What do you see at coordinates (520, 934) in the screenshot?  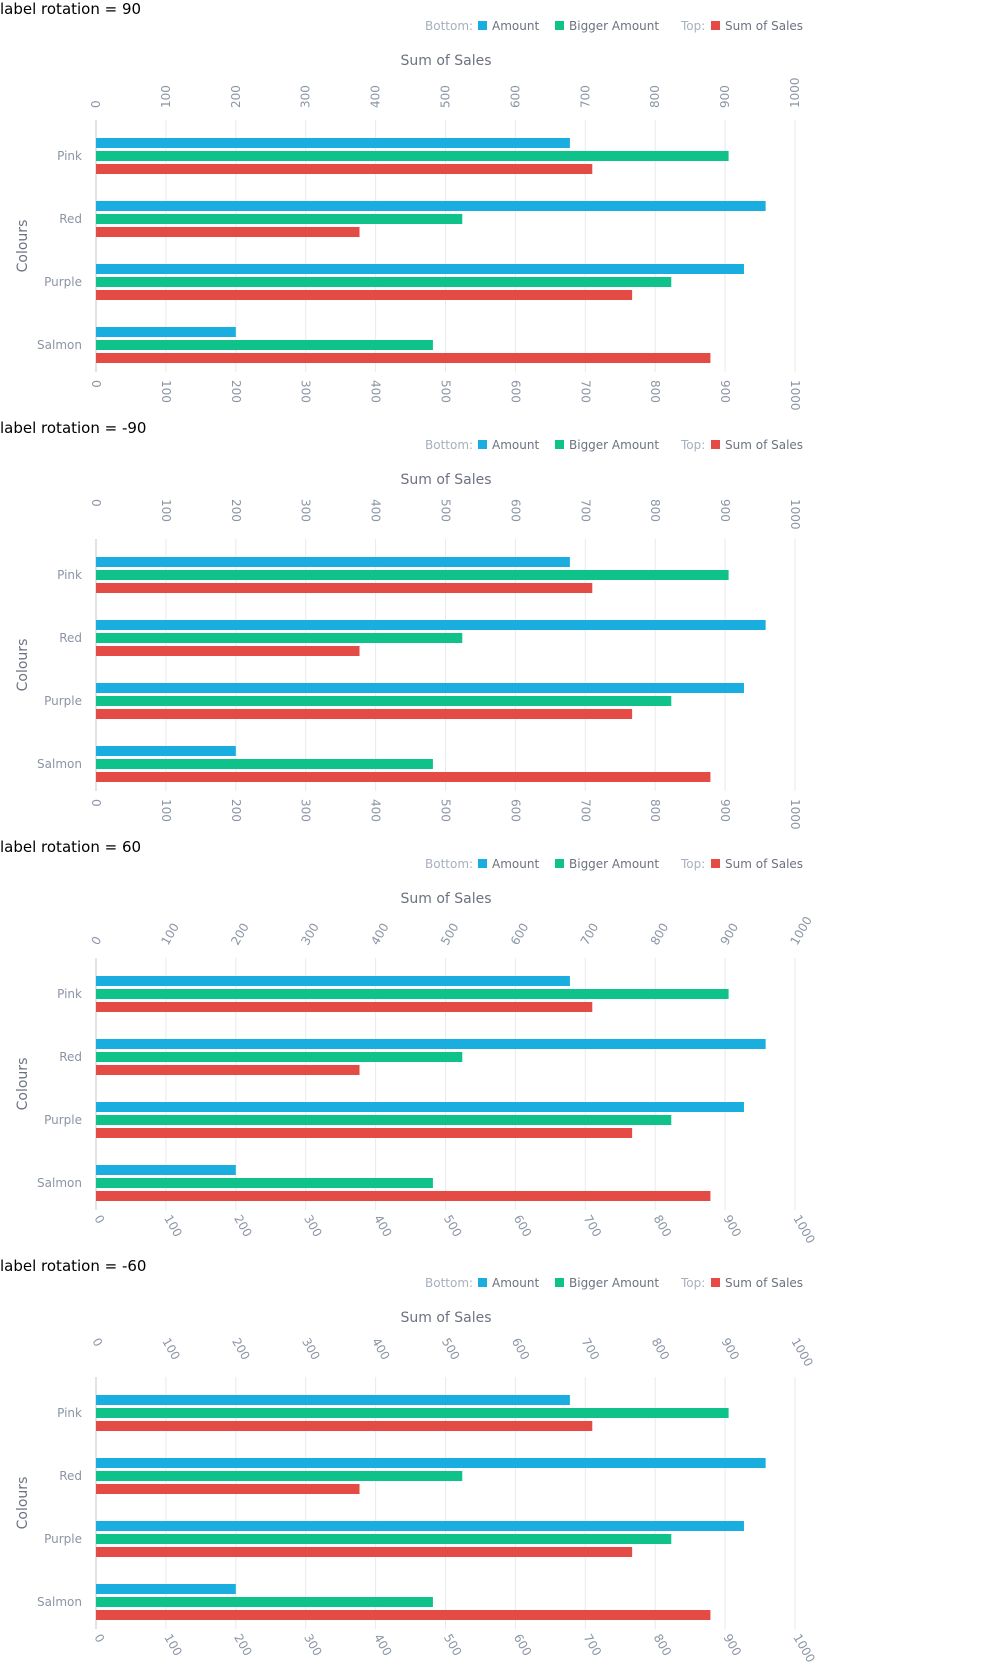 I see `top-tick-label: 600` at bounding box center [520, 934].